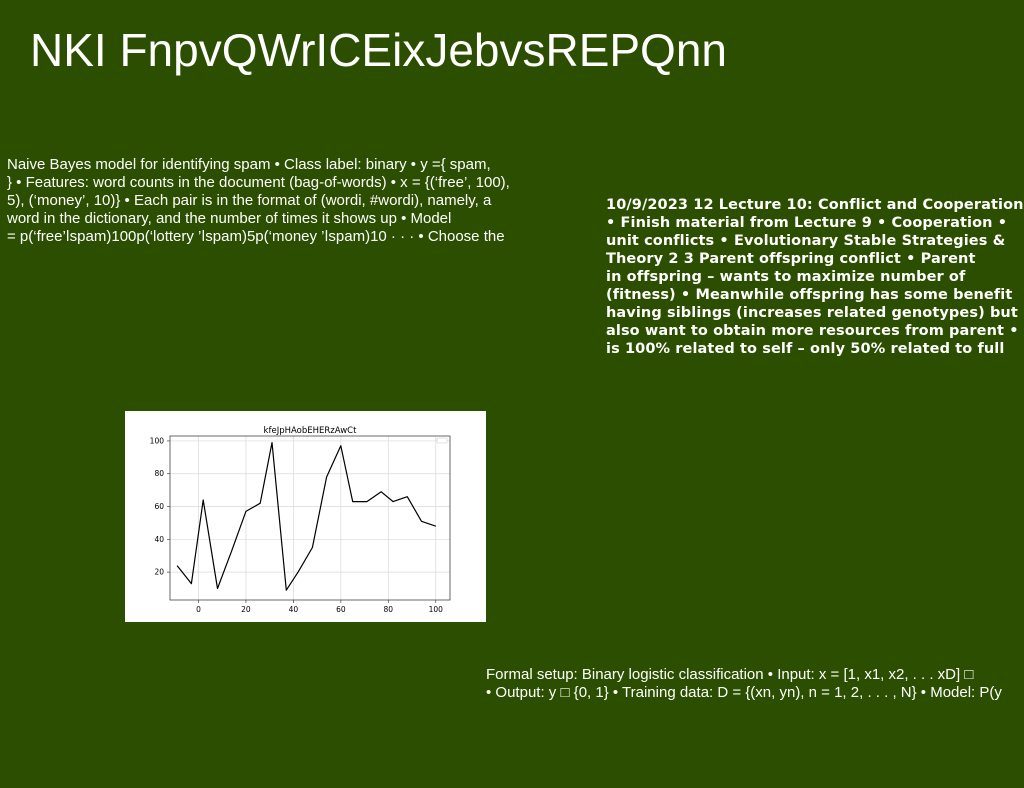 This screenshot has width=1024, height=788. I want to click on y-tick-label: 60, so click(159, 506).